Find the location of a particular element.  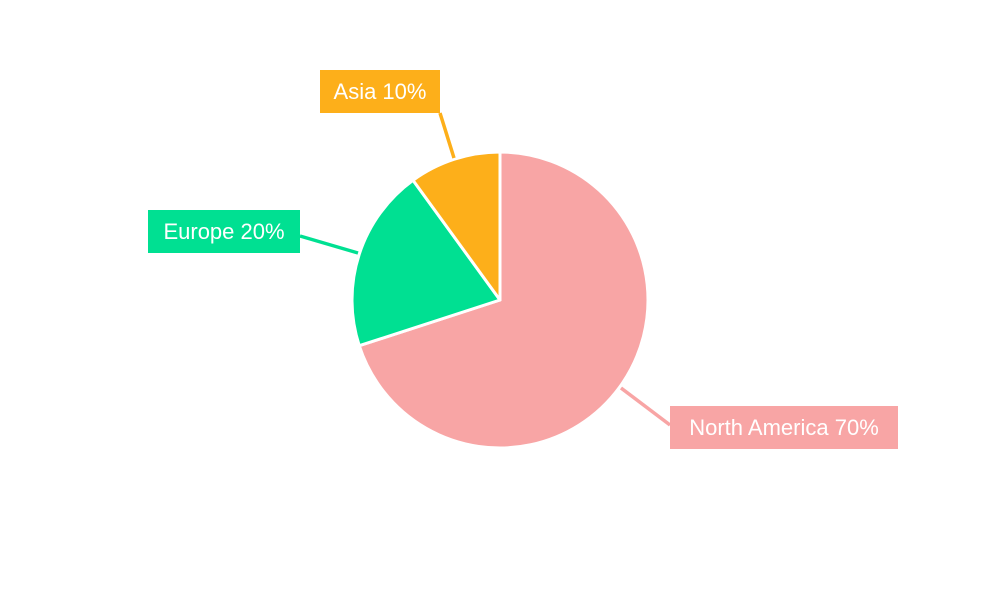

data-label-box-europe is located at coordinates (224, 231).